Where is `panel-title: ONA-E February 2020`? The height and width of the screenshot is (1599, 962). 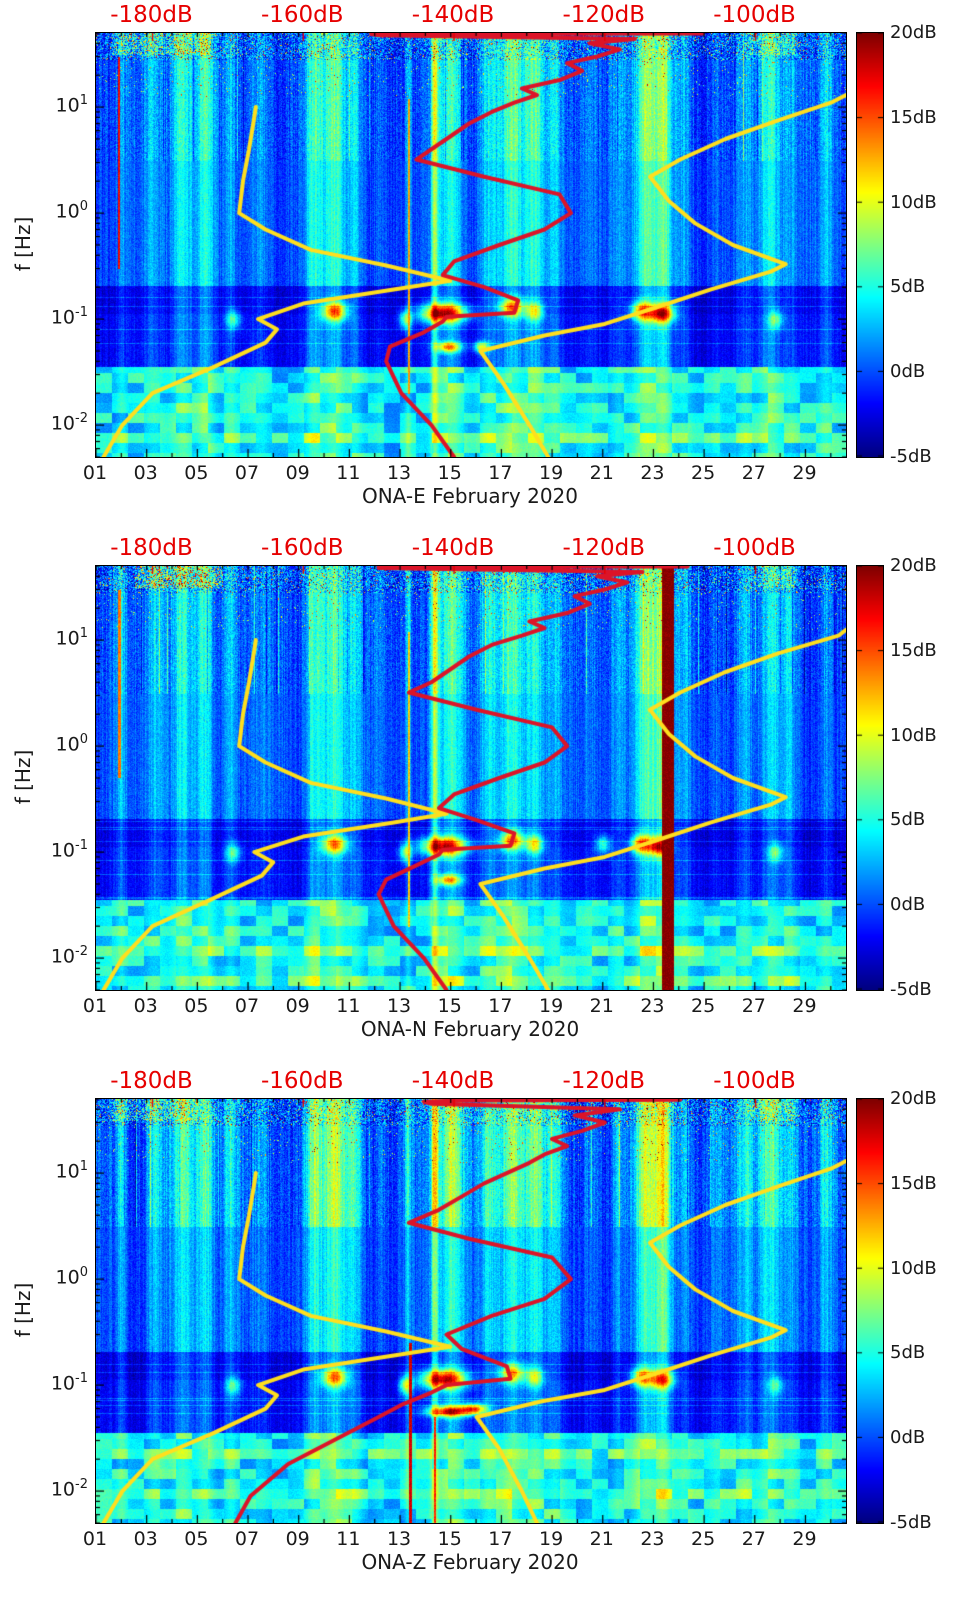 panel-title: ONA-E February 2020 is located at coordinates (470, 496).